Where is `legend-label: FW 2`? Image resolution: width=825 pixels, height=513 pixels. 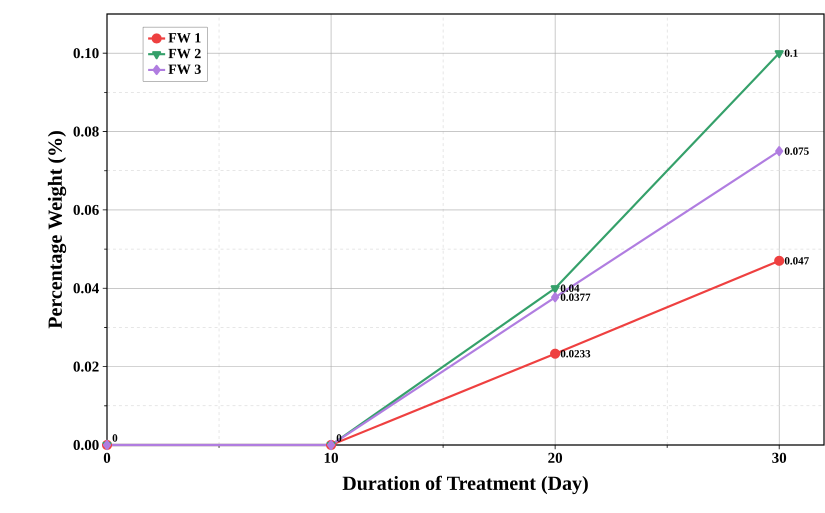
legend-label: FW 2 is located at coordinates (184, 53).